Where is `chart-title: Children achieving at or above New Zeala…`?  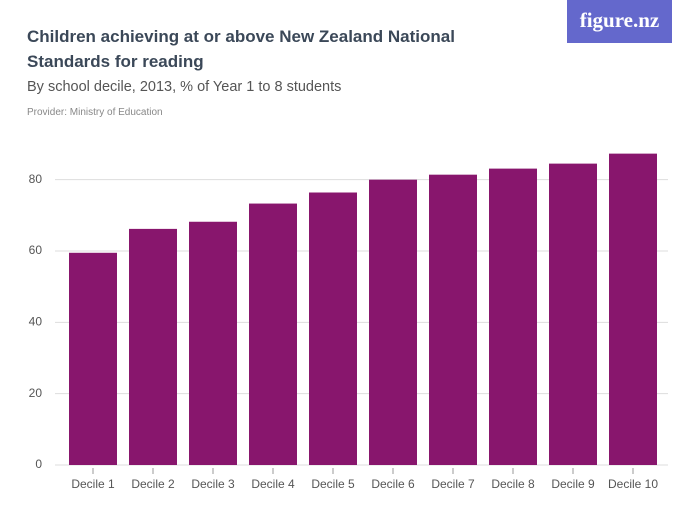
chart-title: Children achieving at or above New Zeala… is located at coordinates (241, 49).